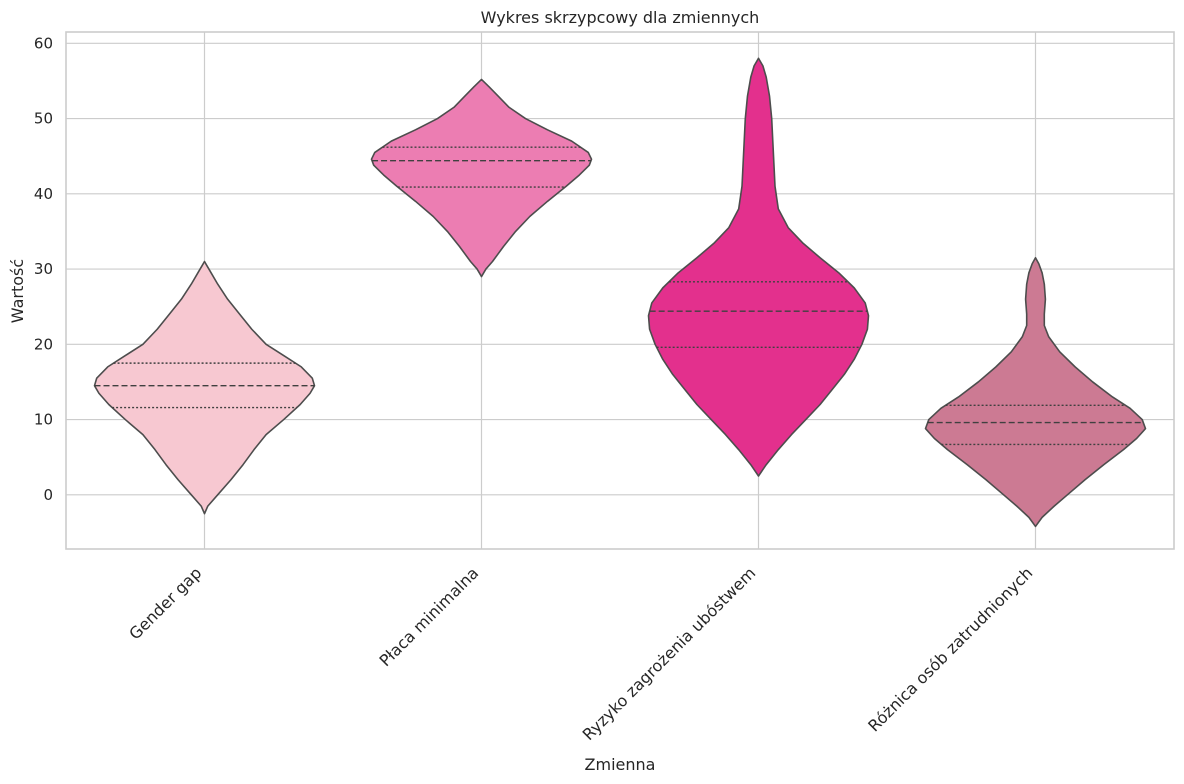  I want to click on x-tick-label: Płaca minimalna, so click(428, 616).